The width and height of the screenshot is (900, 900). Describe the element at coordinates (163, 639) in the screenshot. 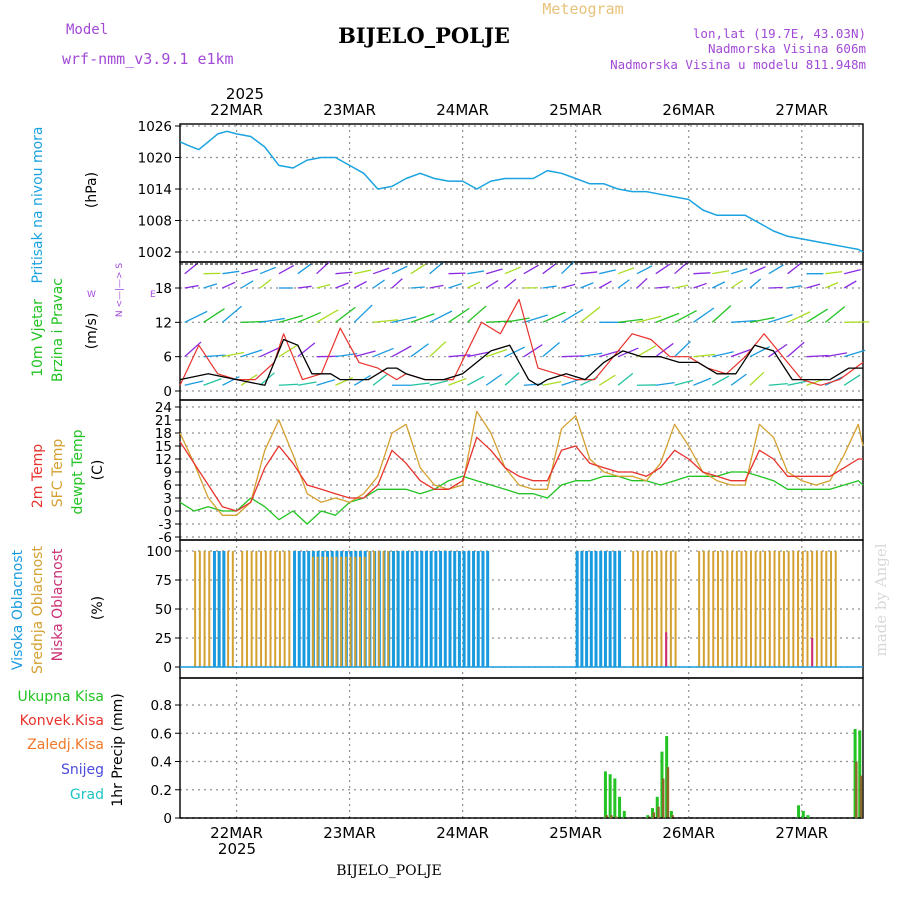

I see `y-tick-label: 25` at that location.